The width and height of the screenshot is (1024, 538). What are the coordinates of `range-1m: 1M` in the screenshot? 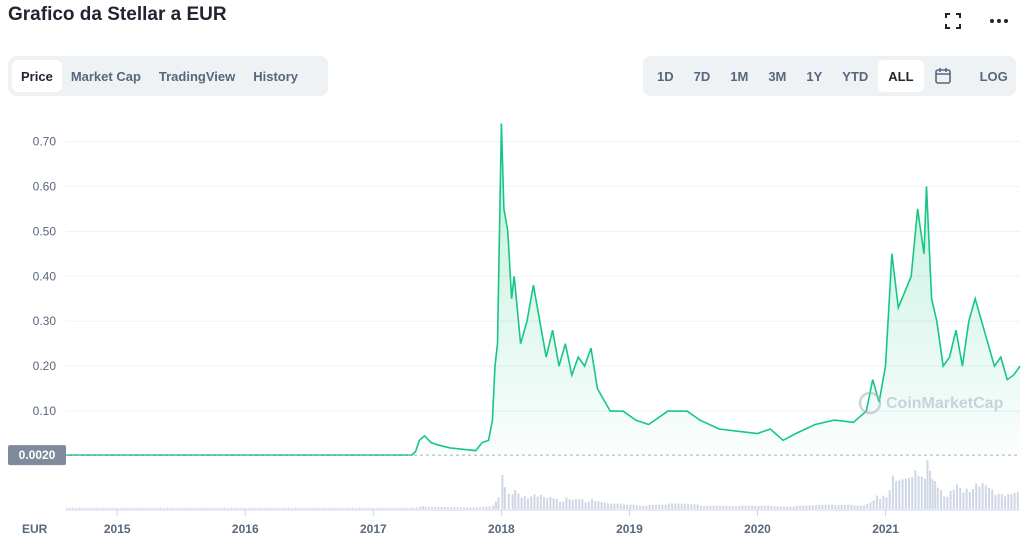 It's located at (739, 76).